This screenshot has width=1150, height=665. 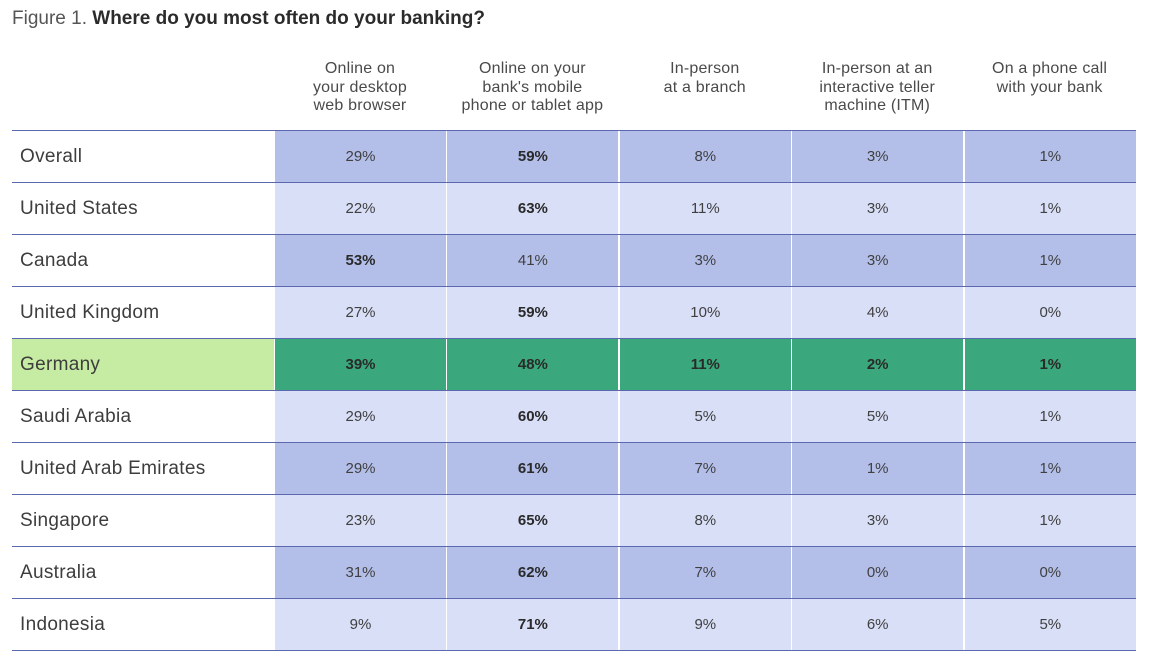 I want to click on table-row: Singapore 23% 65% 8% 3% 1%, so click(x=574, y=521).